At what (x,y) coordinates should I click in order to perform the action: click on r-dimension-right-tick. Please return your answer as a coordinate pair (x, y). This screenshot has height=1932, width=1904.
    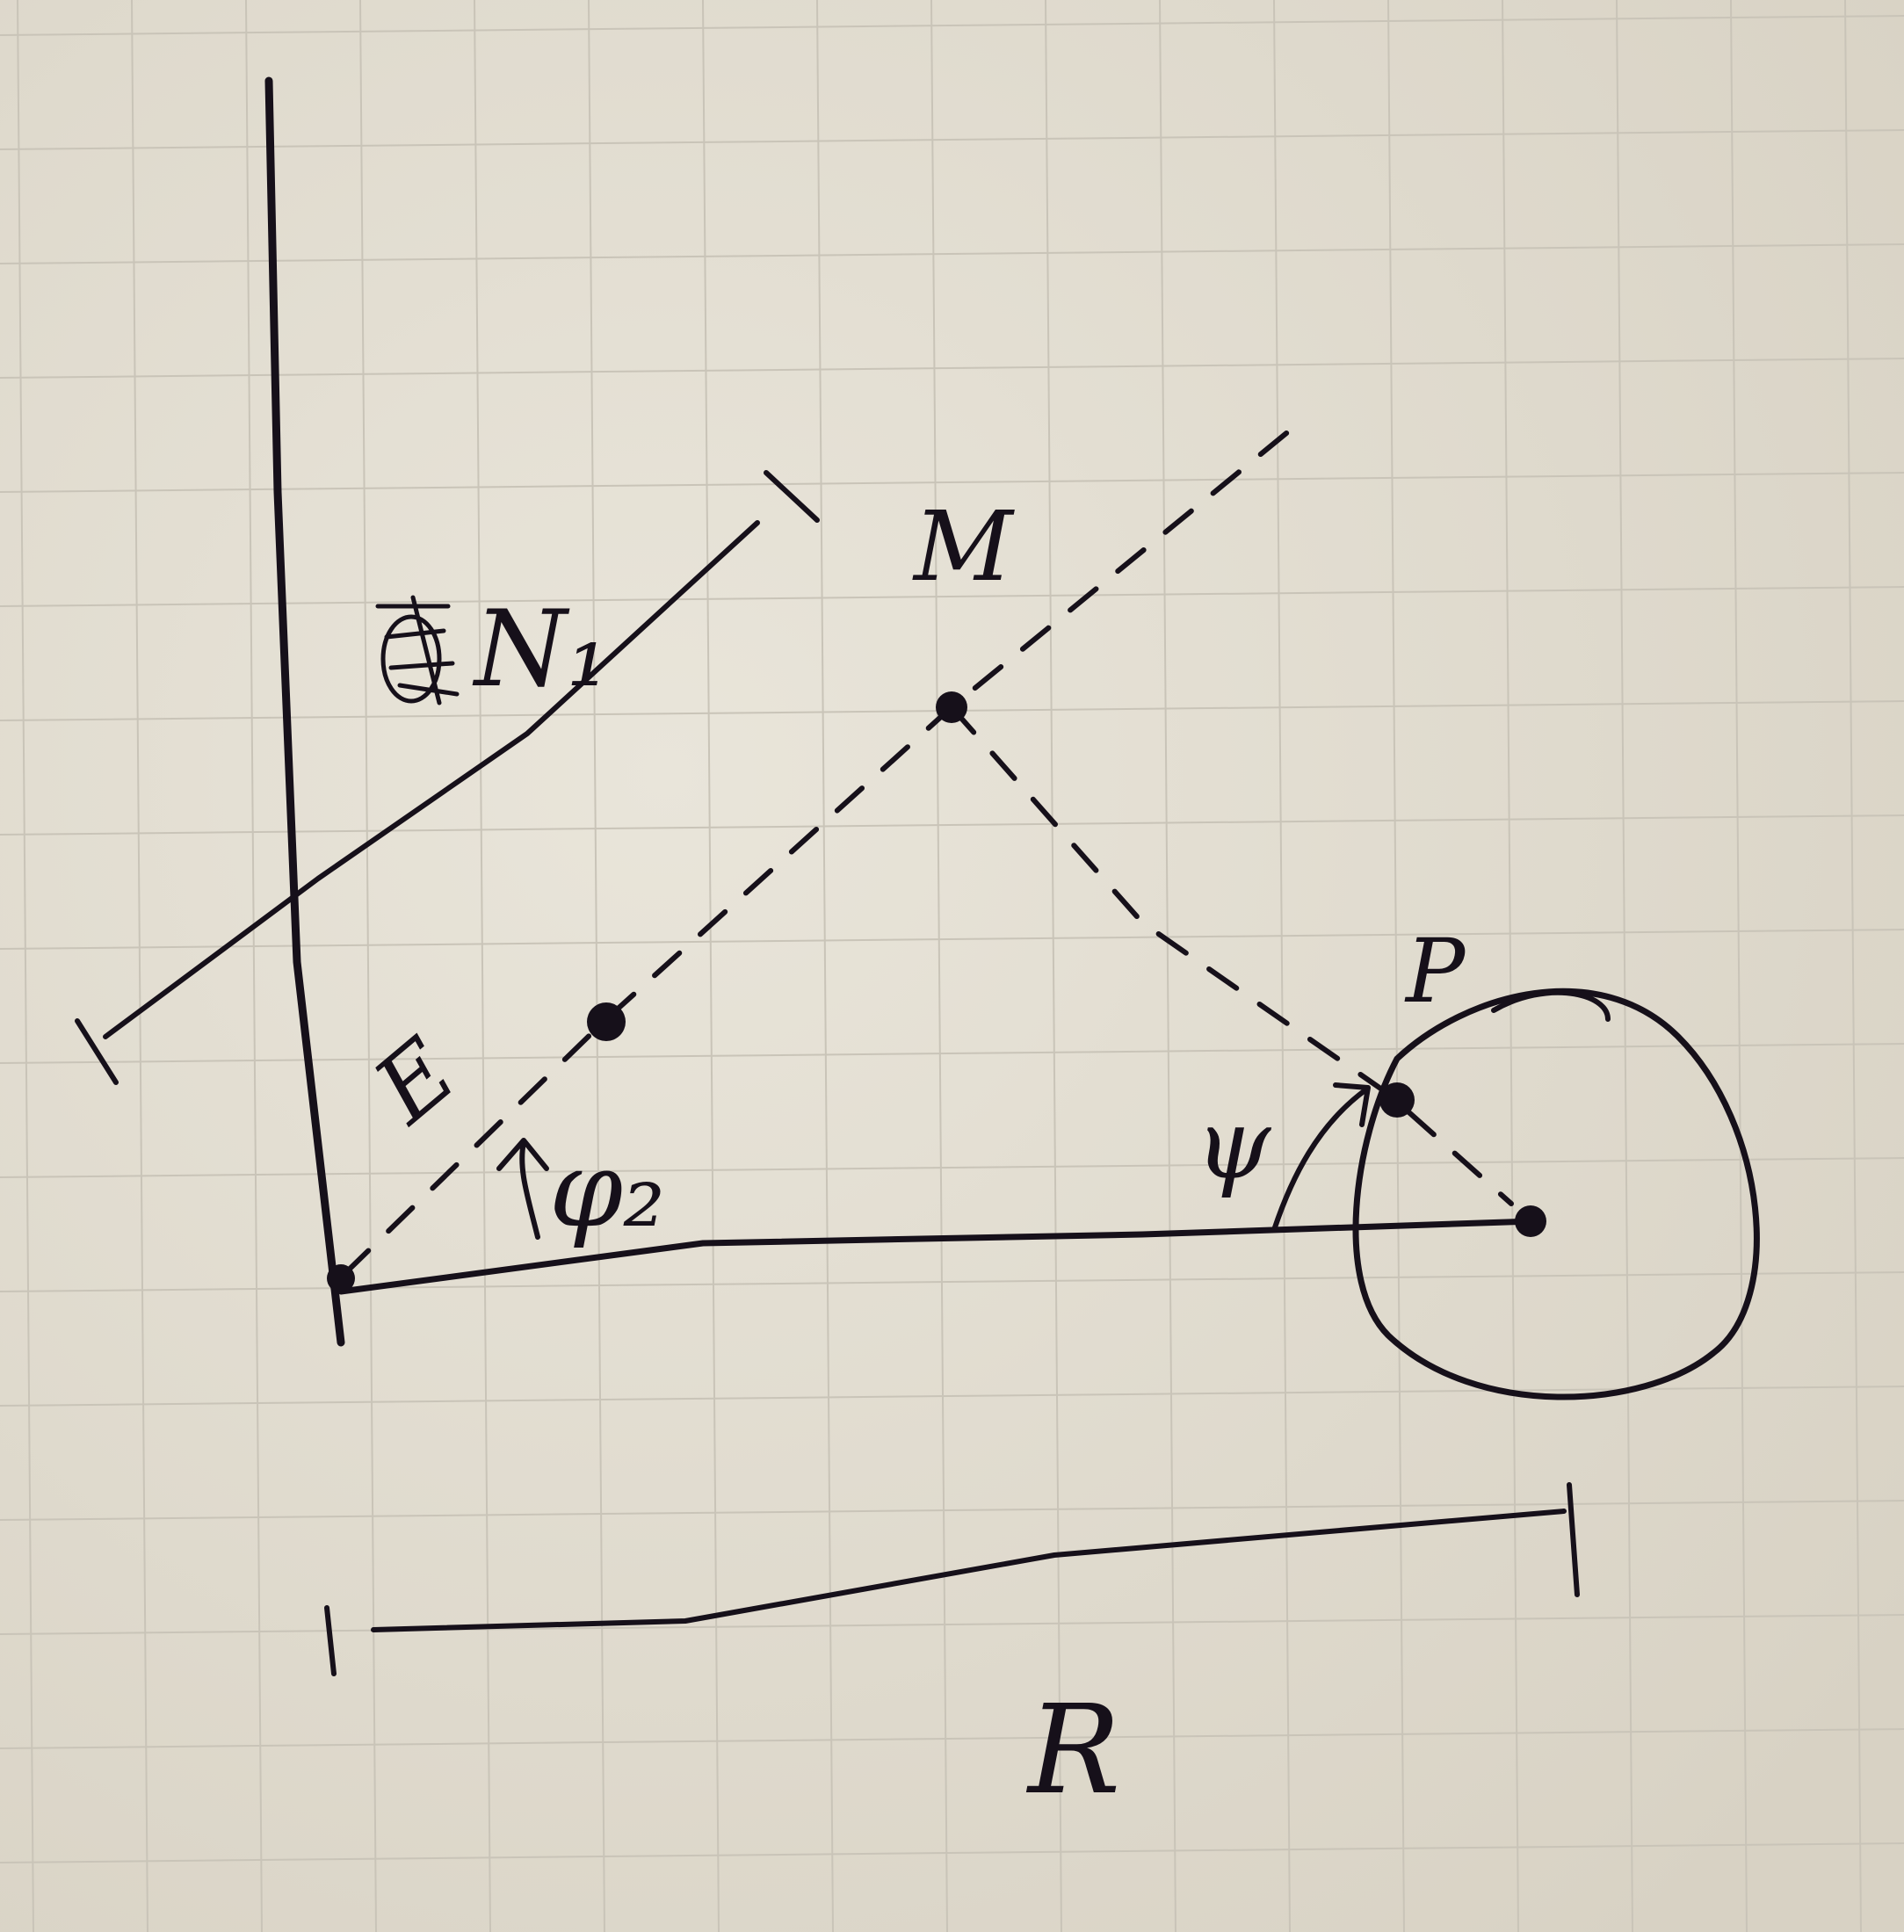
    Looking at the image, I should click on (1573, 1539).